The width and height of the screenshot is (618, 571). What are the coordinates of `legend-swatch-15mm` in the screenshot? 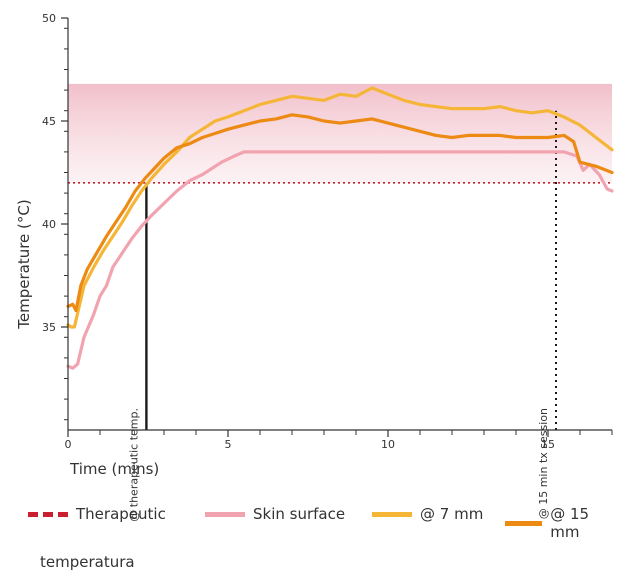 It's located at (524, 523).